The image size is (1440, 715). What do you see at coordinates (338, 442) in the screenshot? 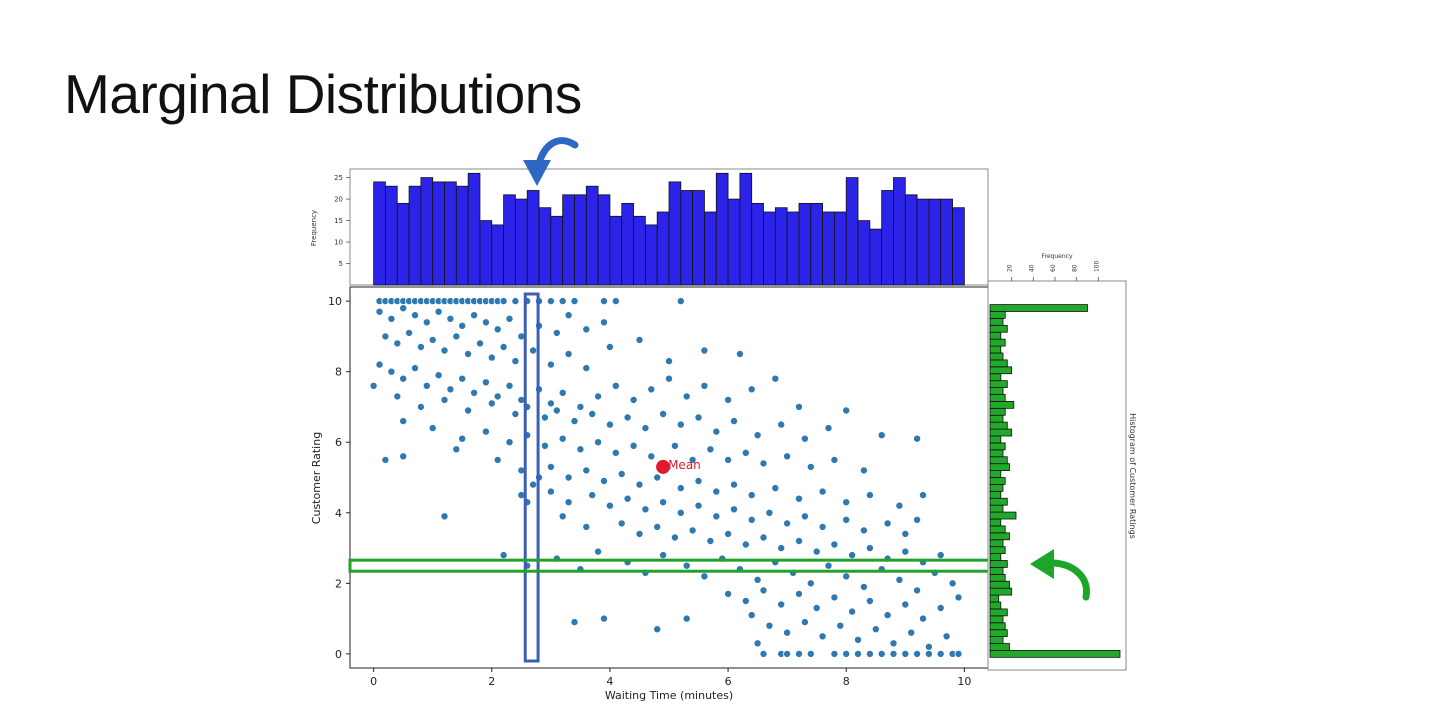
I see `y-tick-label: 6` at bounding box center [338, 442].